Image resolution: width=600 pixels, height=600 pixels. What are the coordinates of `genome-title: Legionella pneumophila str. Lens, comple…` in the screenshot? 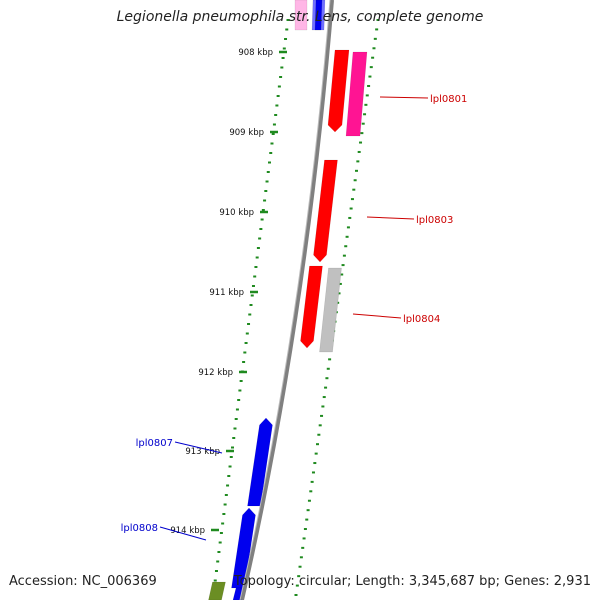 It's located at (300, 17).